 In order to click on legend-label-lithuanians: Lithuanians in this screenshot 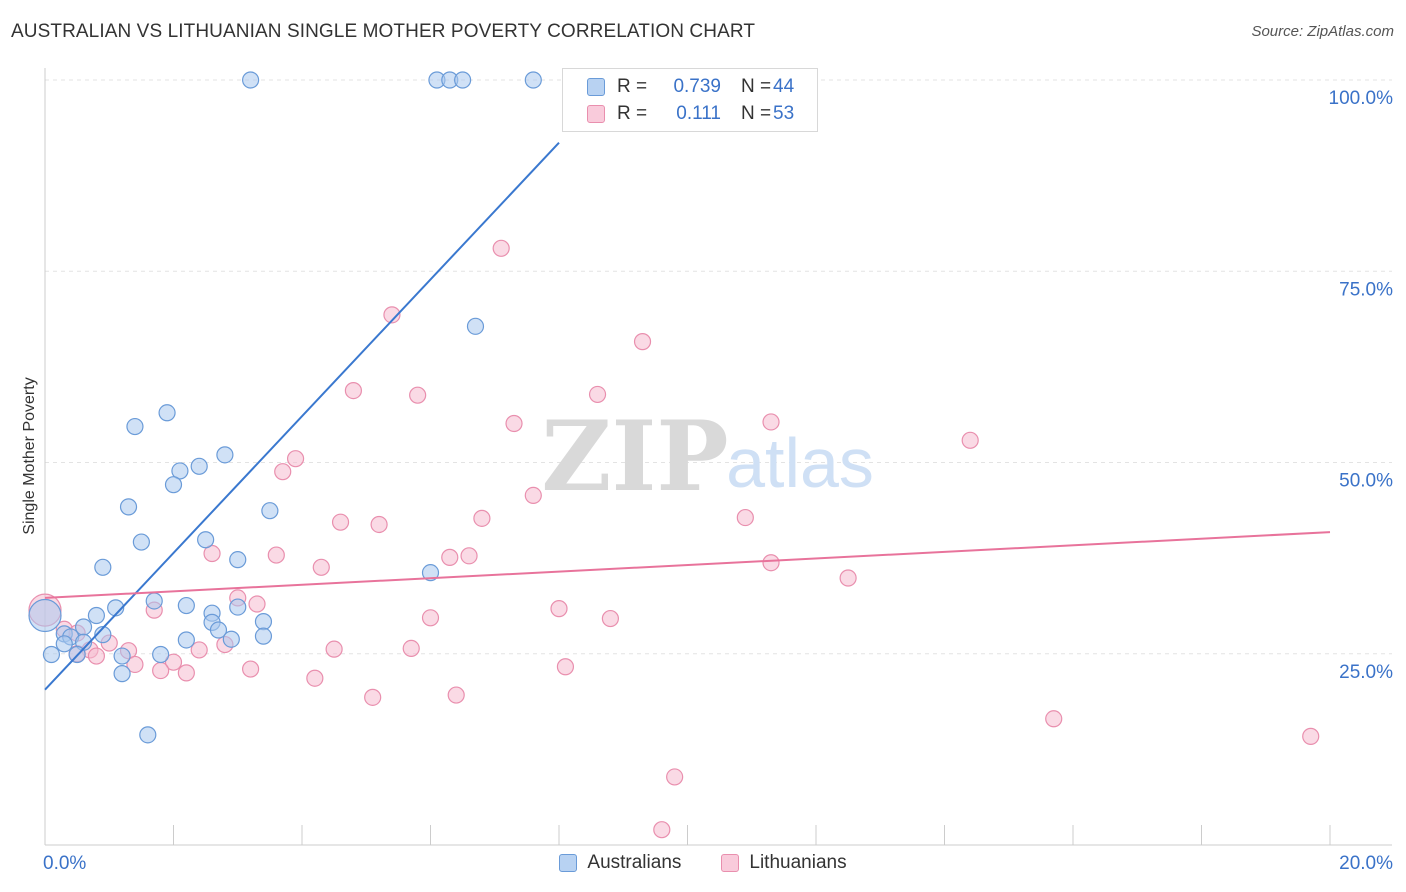, I will do `click(798, 862)`.